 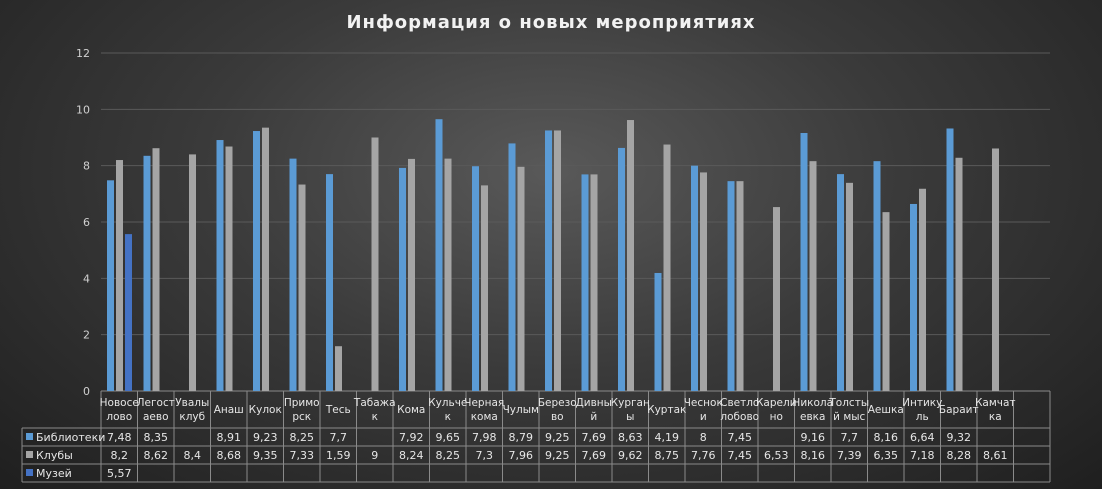 What do you see at coordinates (411, 437) in the screenshot?
I see `data-table-value: 7,92` at bounding box center [411, 437].